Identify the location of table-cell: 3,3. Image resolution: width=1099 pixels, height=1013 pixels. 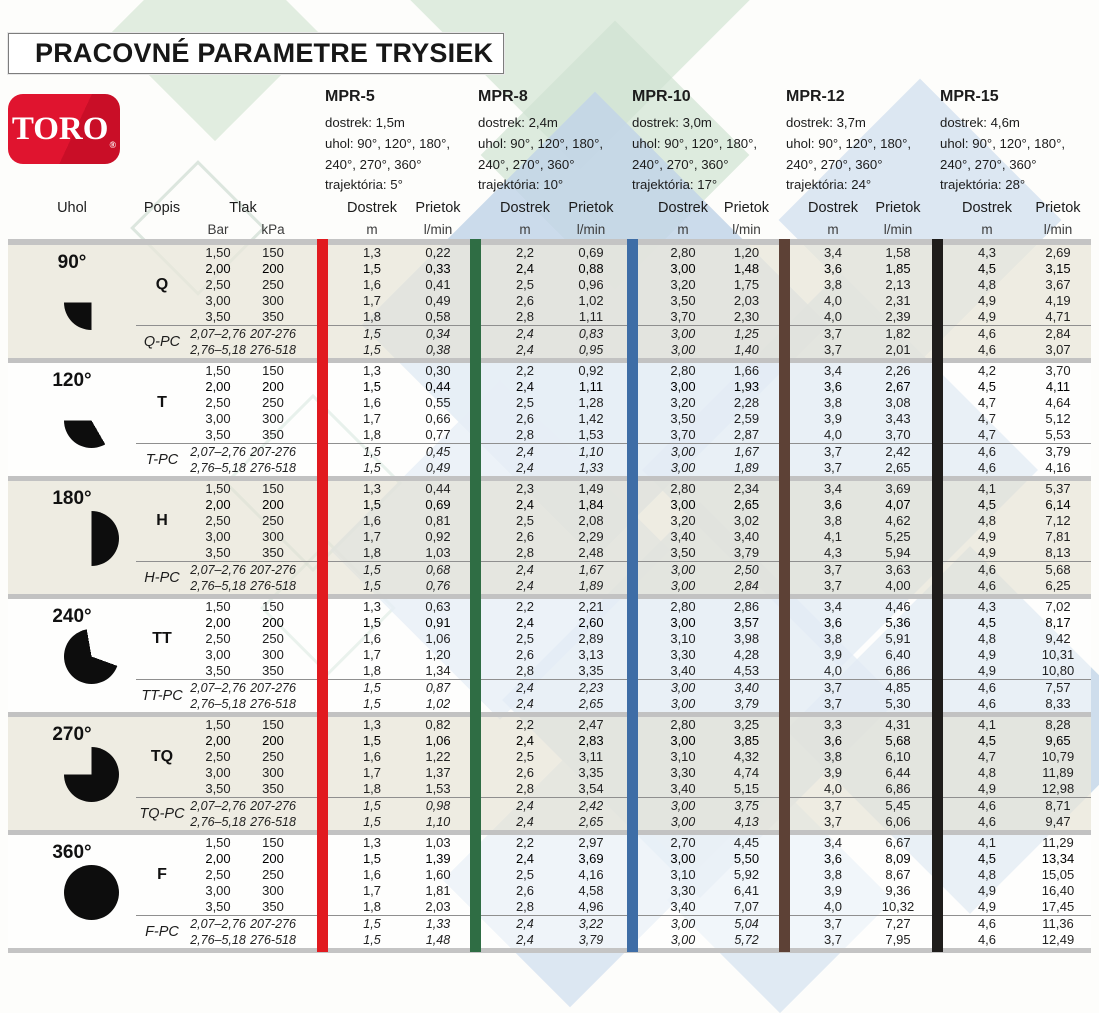
(833, 722).